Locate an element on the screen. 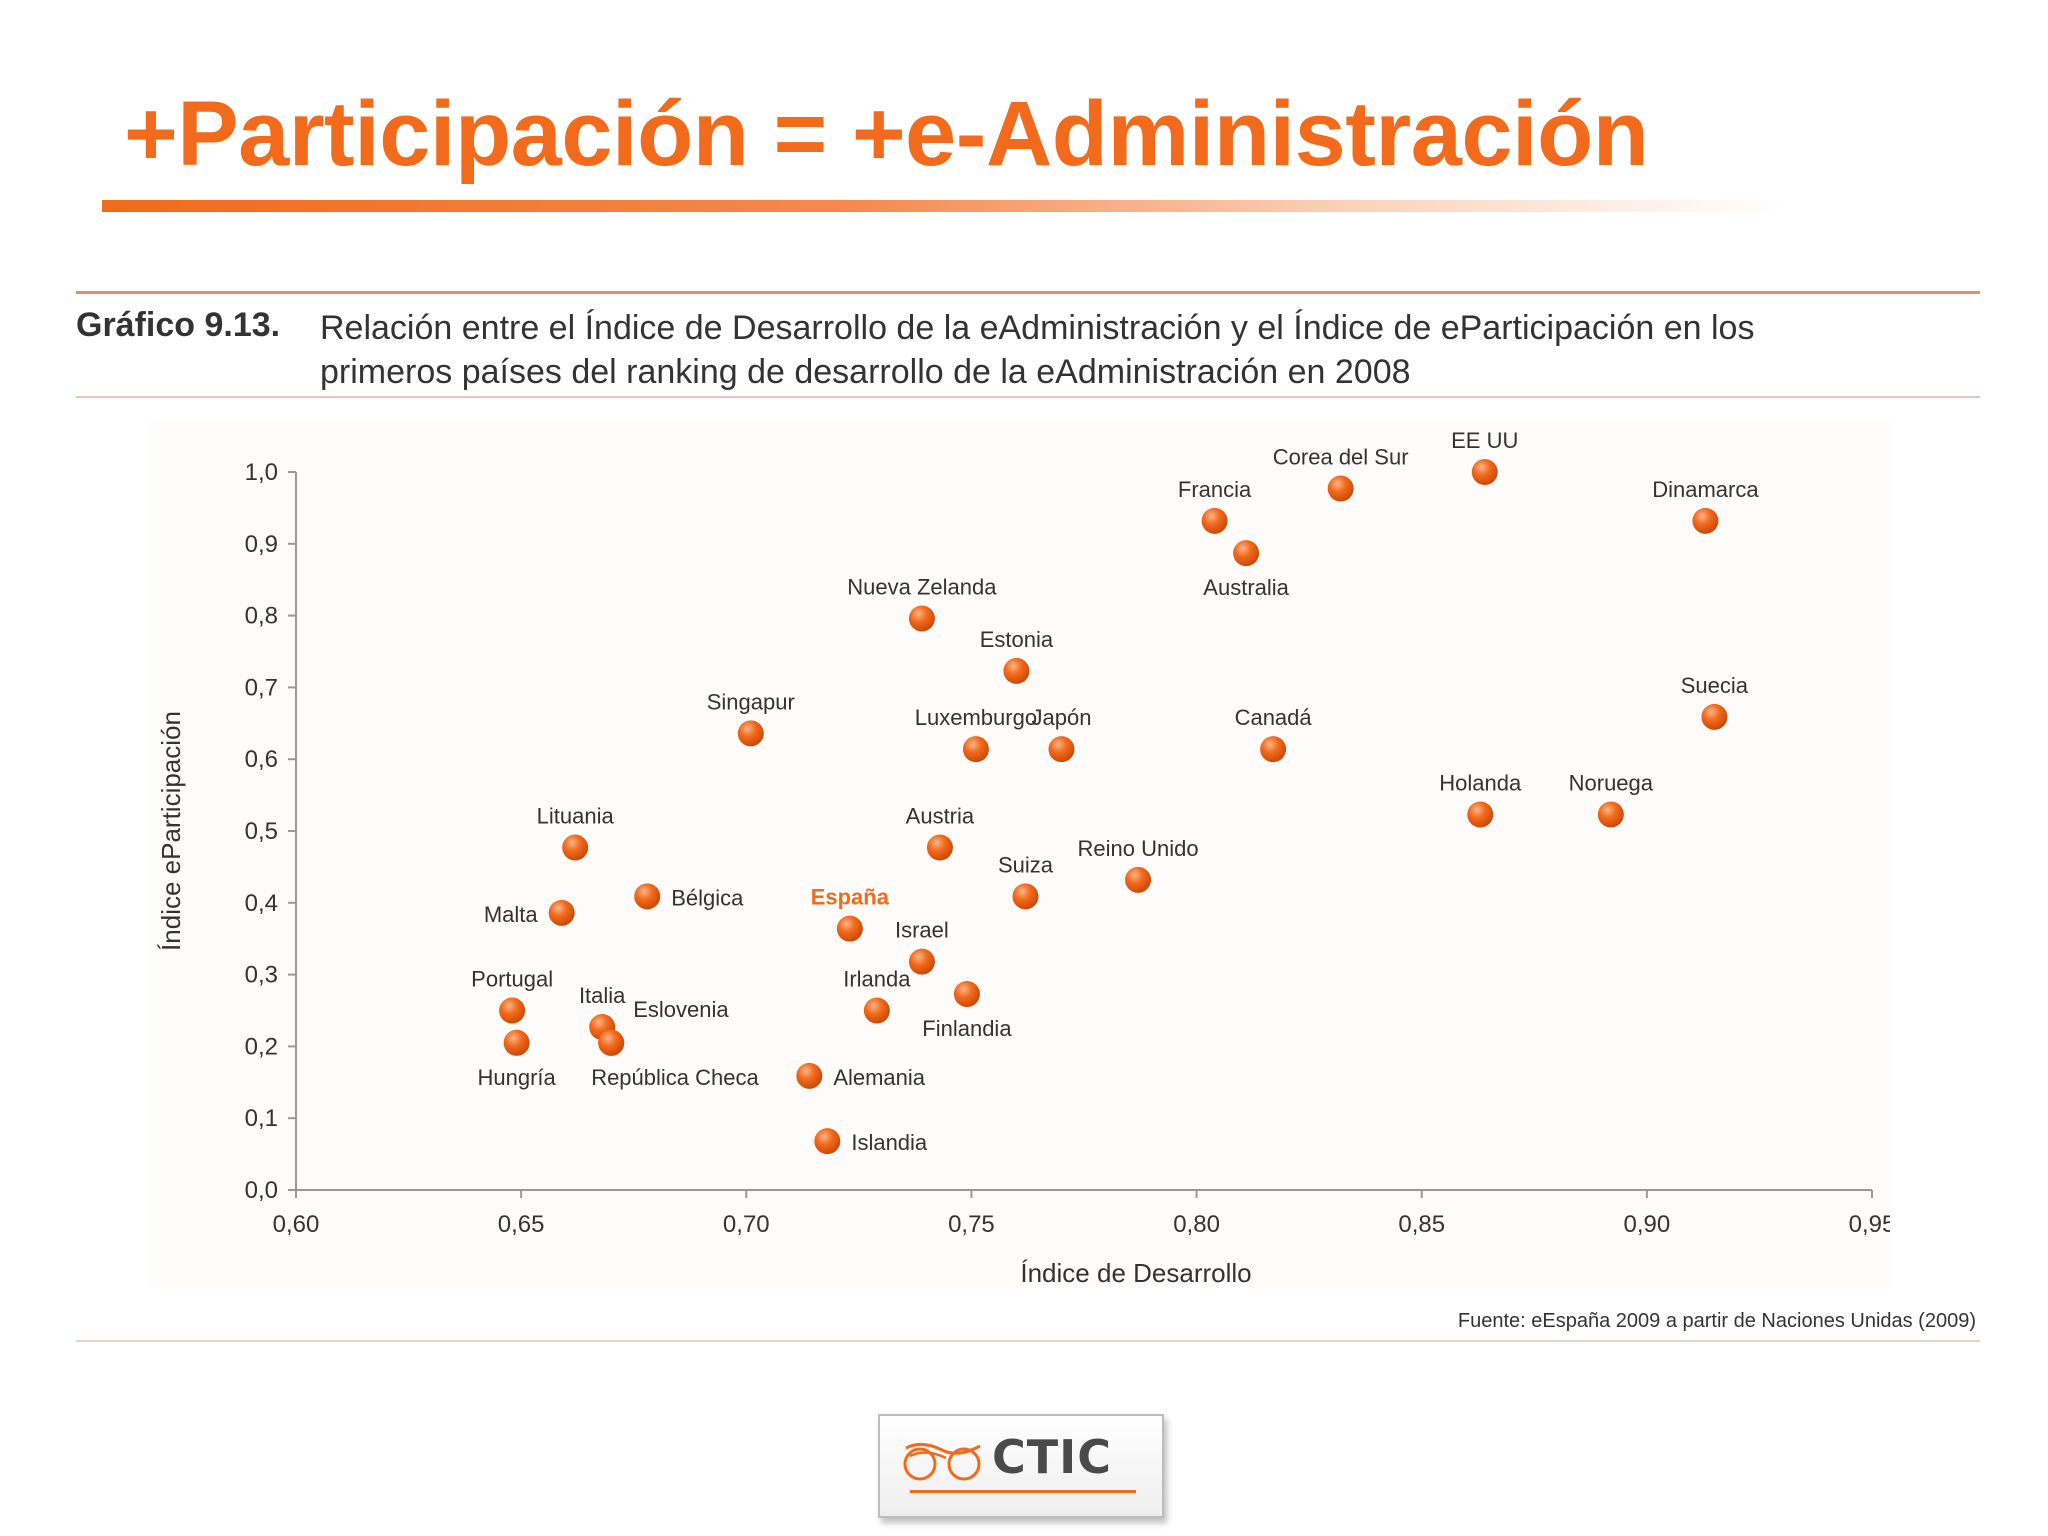 This screenshot has height=1536, width=2048. data-point-label: Estonia is located at coordinates (1017, 639).